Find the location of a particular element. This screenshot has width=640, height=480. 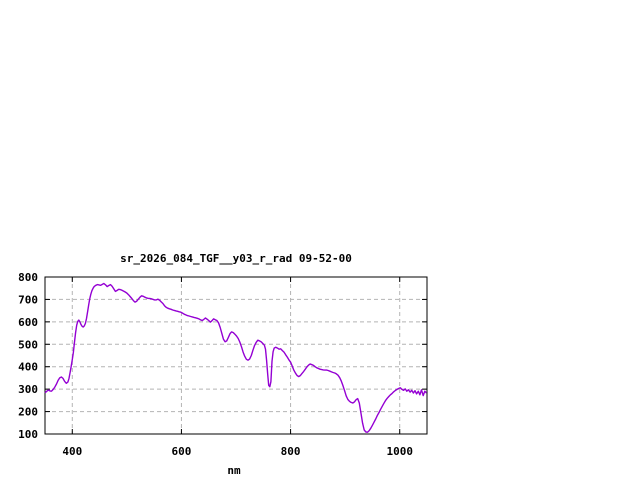

x-tick-label: 400 is located at coordinates (72, 451).